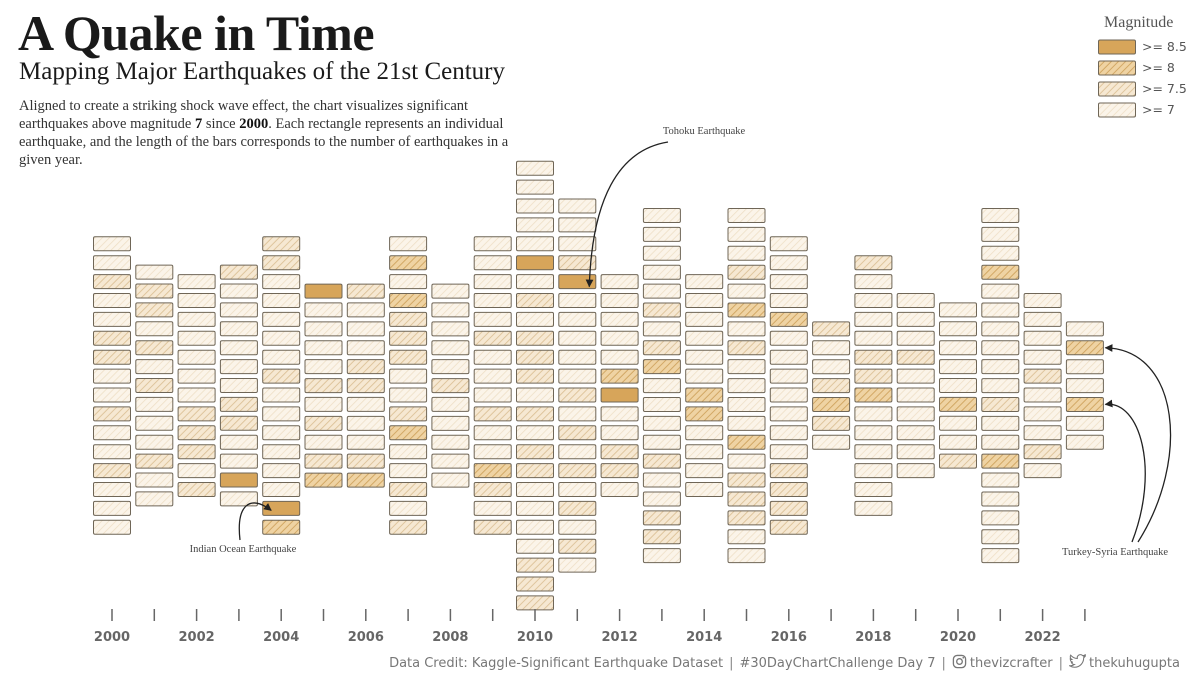 The height and width of the screenshot is (675, 1200). Describe the element at coordinates (1011, 663) in the screenshot. I see `instagram-handle: thevizcrafter` at that location.